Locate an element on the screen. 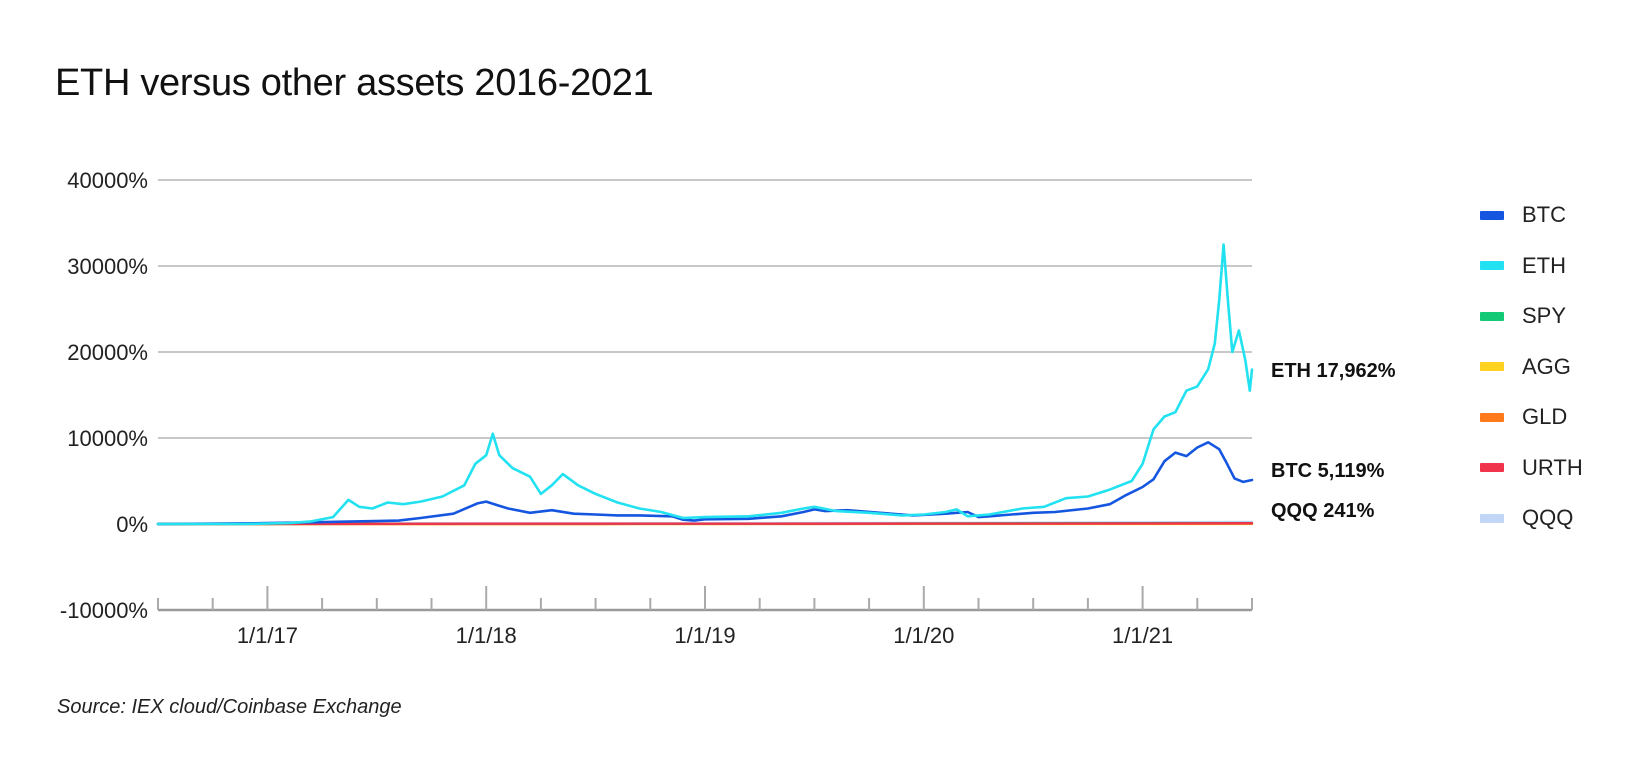  x-axis: 1/1/17 1/1/18 1/1/19 1/1/20 1/1/21 is located at coordinates (705, 617).